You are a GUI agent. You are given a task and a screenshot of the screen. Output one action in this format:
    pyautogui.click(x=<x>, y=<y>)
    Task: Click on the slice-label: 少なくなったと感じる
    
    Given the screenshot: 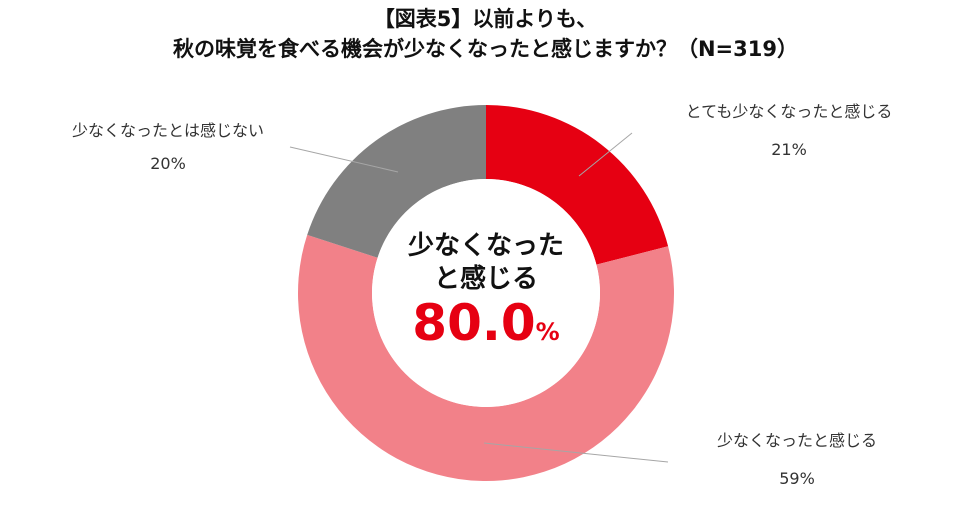 What is the action you would take?
    pyautogui.click(x=797, y=440)
    